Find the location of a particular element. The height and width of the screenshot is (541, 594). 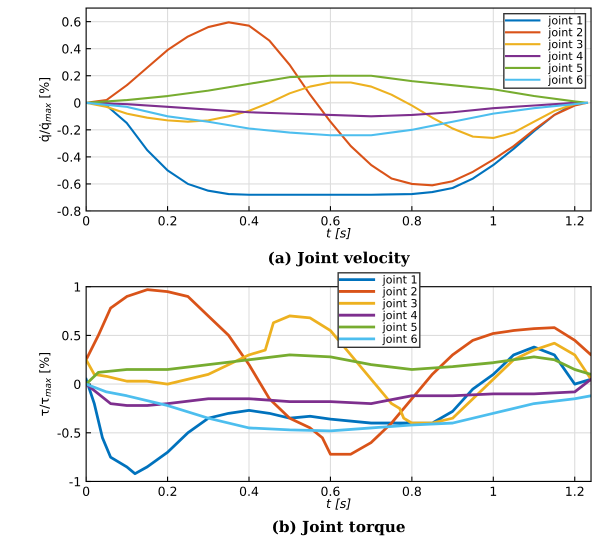

y-tick-label: 1 is located at coordinates (77, 287).